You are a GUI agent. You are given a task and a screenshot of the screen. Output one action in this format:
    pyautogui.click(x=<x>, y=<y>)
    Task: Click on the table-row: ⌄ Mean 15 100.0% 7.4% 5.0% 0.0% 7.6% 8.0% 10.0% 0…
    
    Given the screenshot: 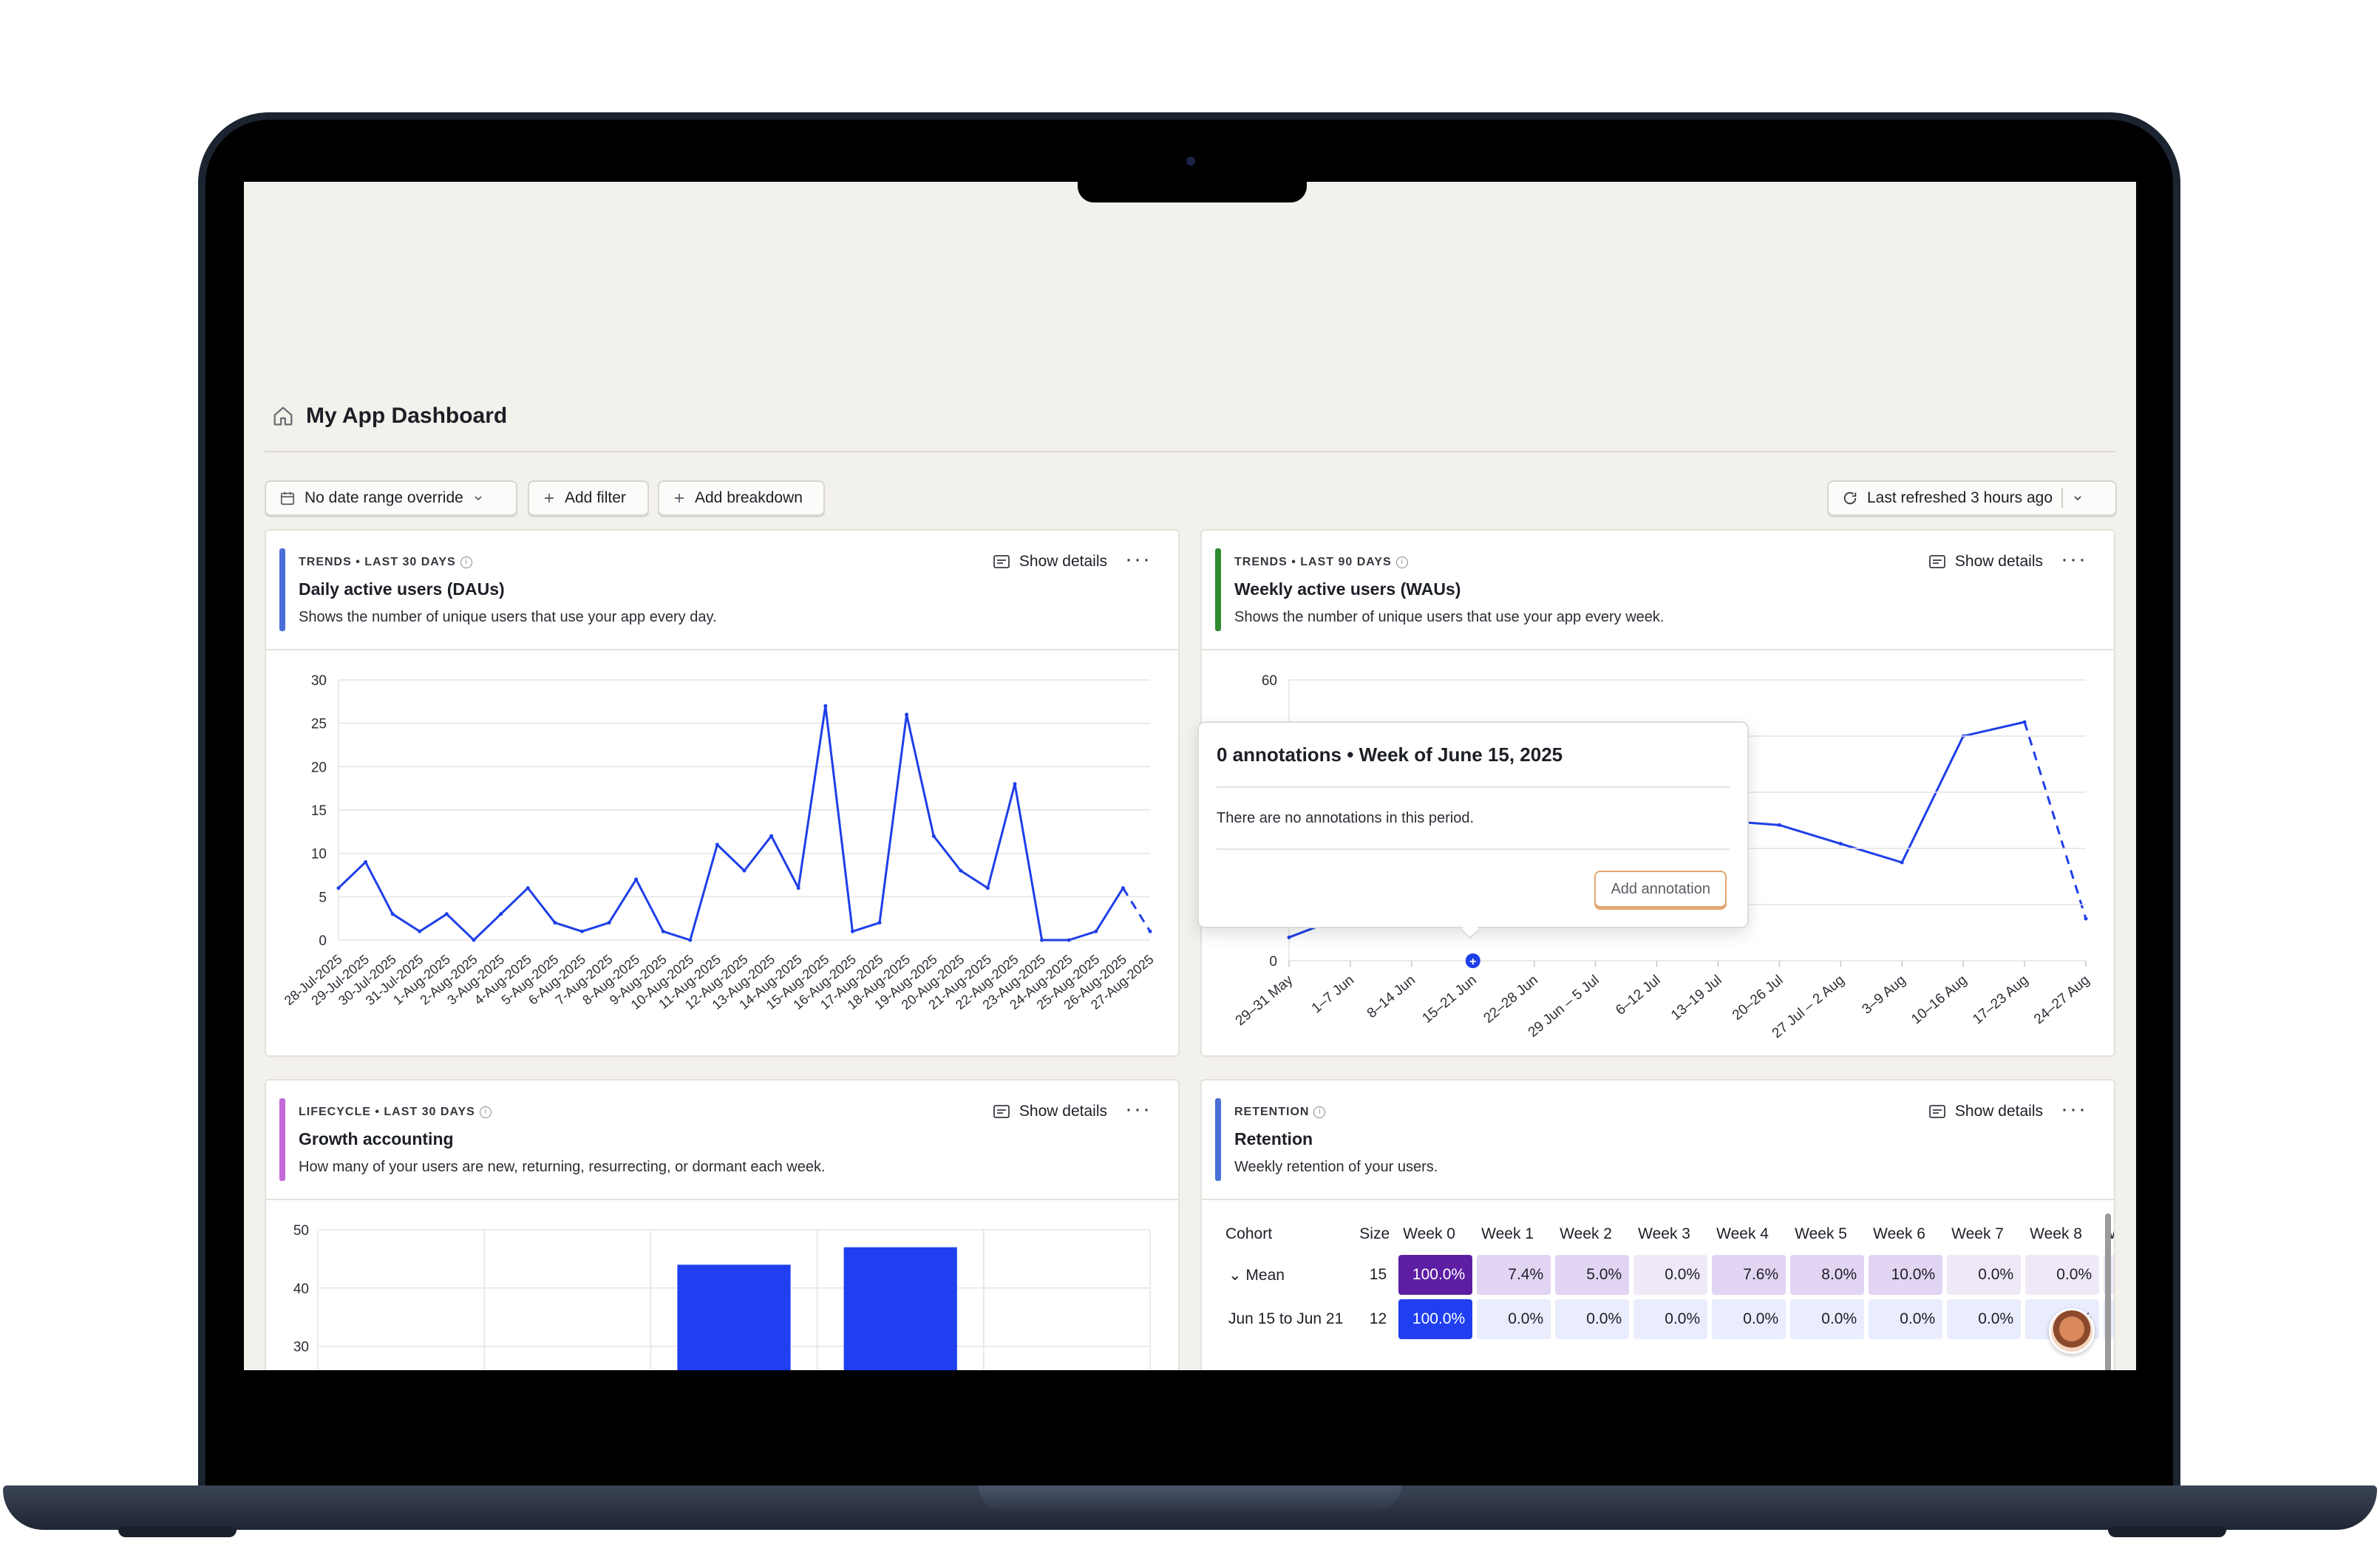 What is the action you would take?
    pyautogui.click(x=1667, y=1275)
    